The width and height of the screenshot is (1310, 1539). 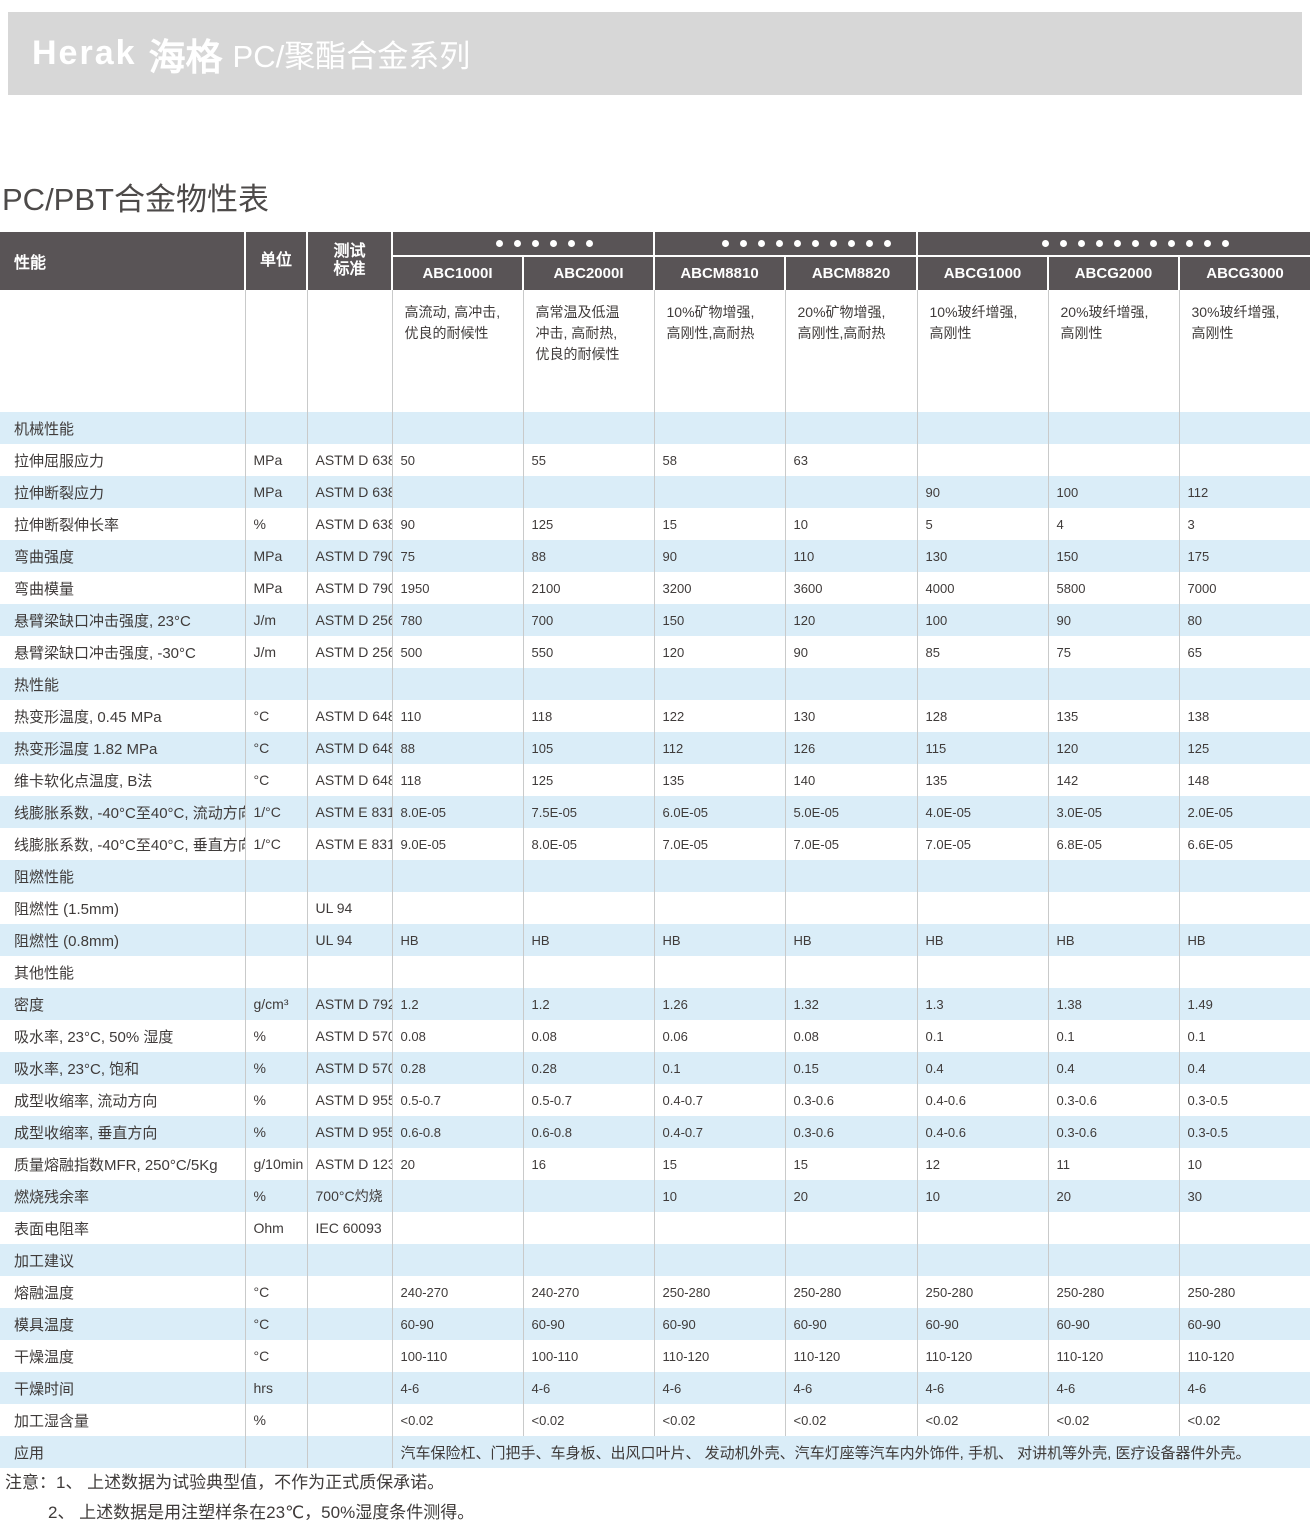 I want to click on value-cell: 58, so click(x=719, y=460).